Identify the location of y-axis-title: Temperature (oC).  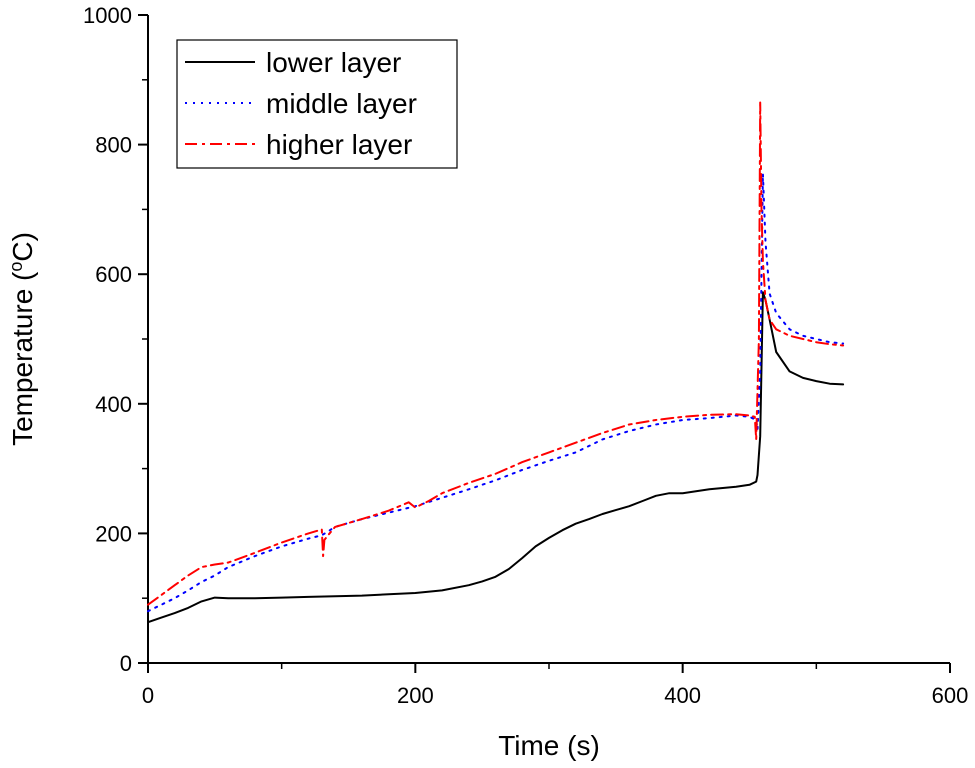
(22, 339).